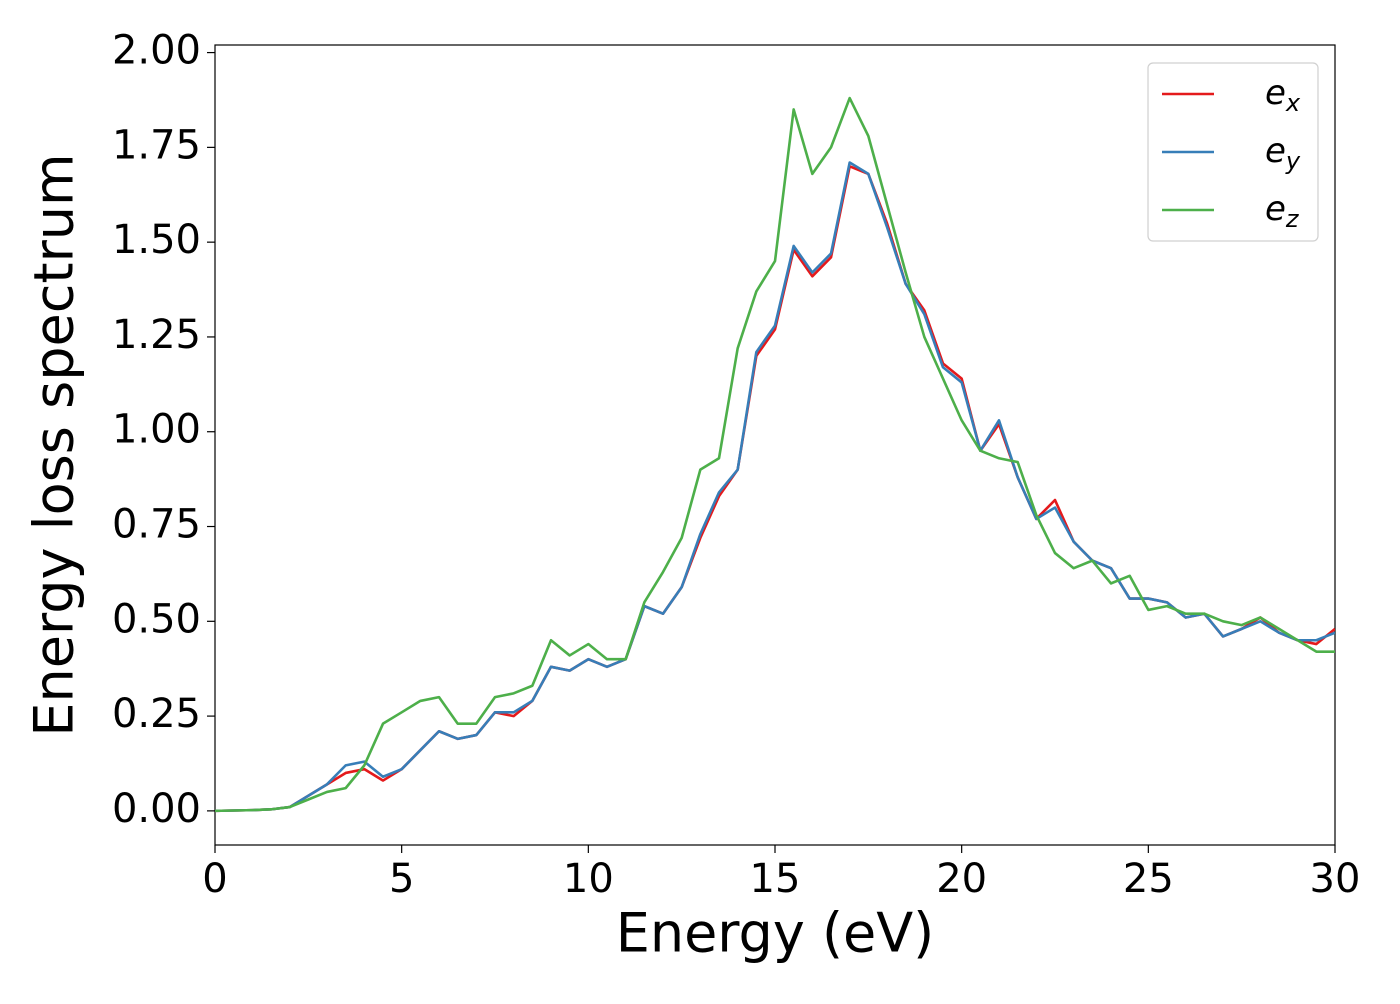  I want to click on legend-label: ey, so click(1283, 153).